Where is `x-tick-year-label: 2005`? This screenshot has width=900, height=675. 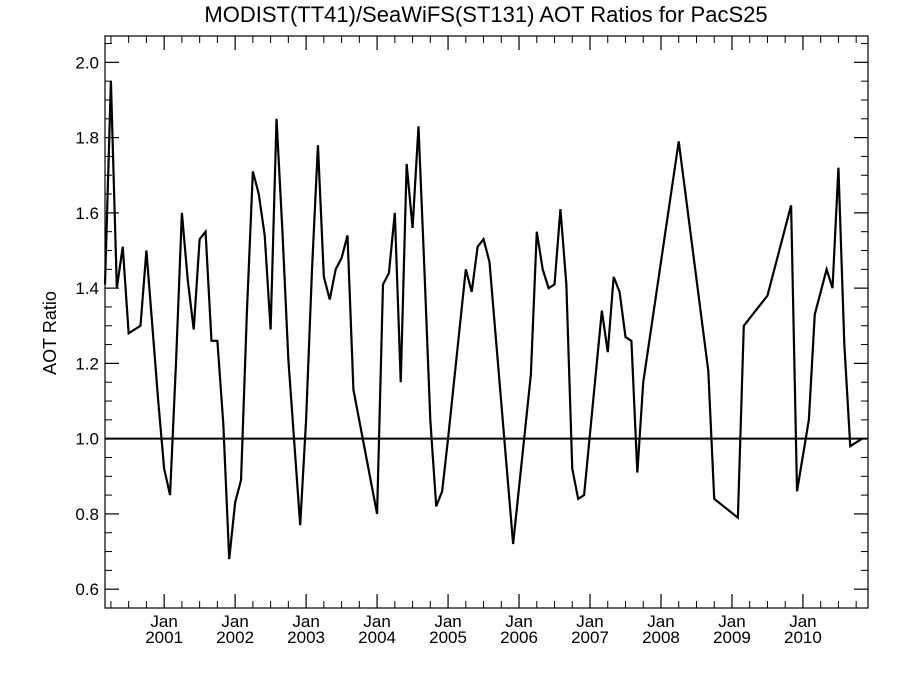 x-tick-year-label: 2005 is located at coordinates (448, 637).